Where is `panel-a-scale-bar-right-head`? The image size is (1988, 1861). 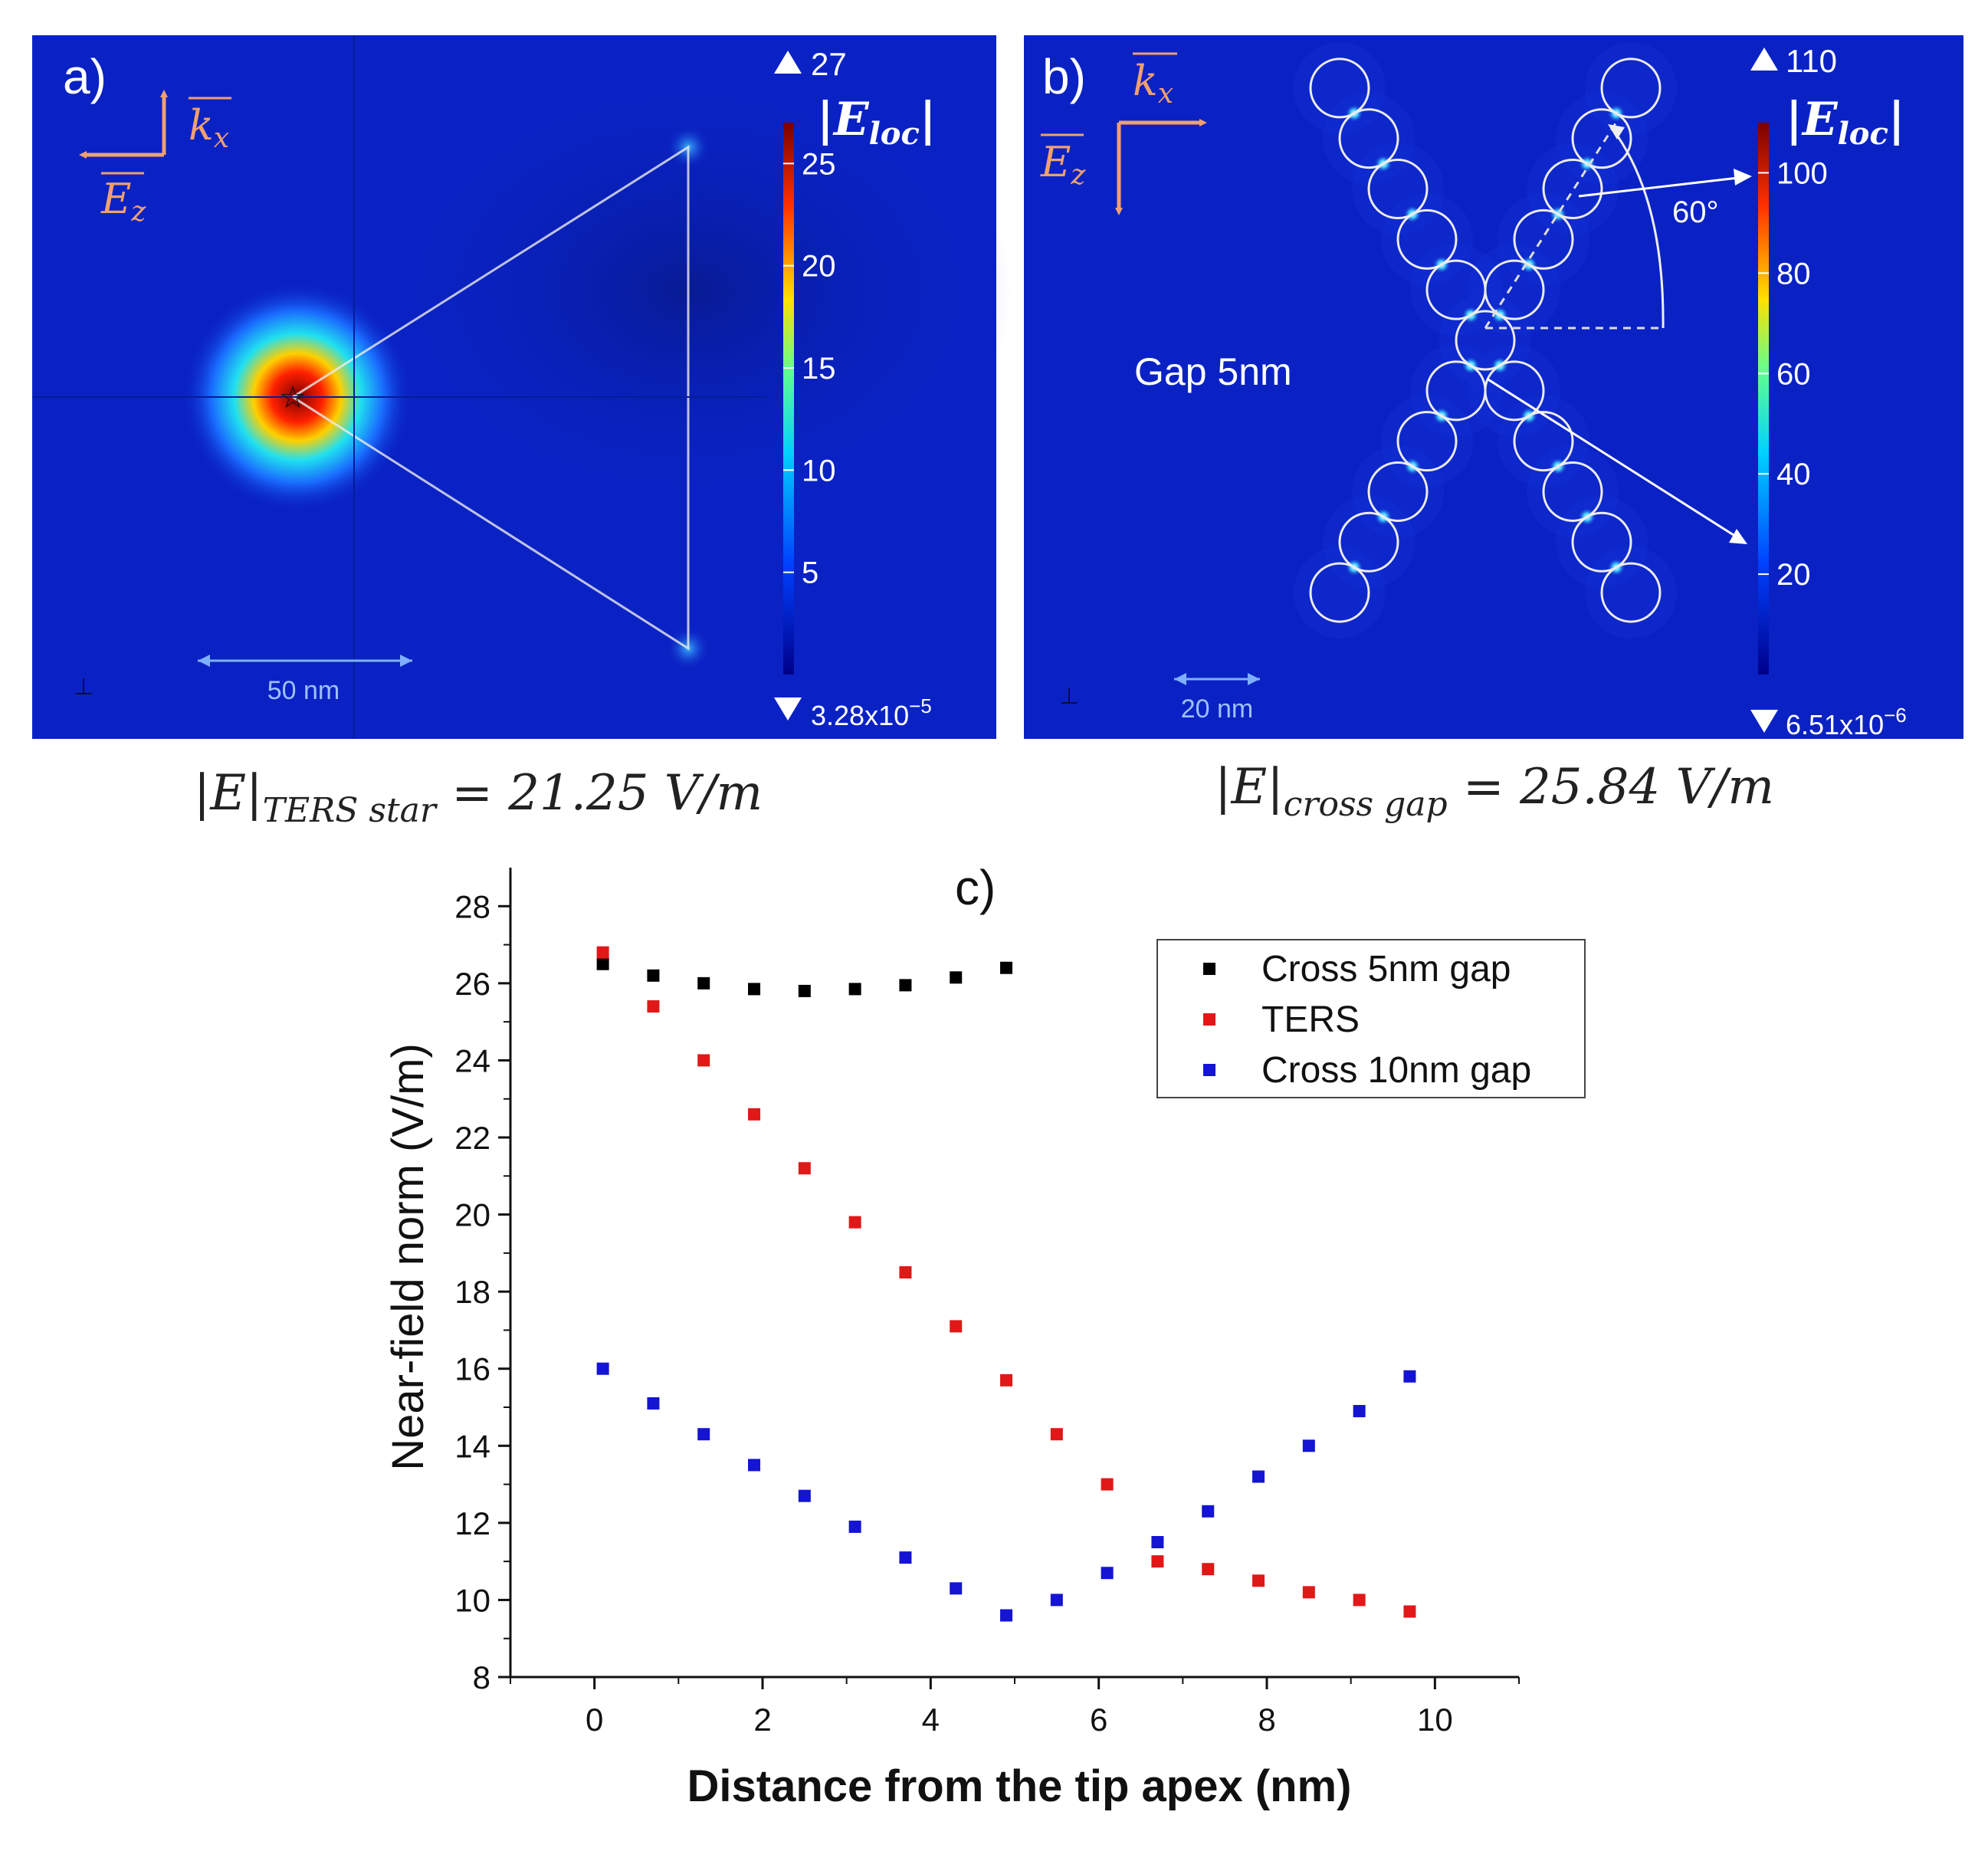 panel-a-scale-bar-right-head is located at coordinates (406, 661).